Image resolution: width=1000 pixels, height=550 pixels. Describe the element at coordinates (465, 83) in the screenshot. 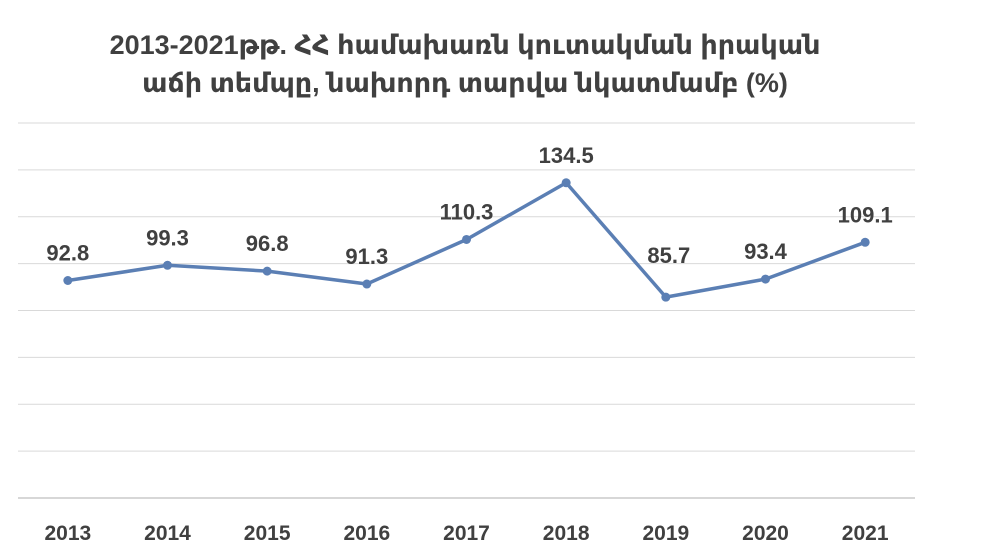

I see `chart-title-line-2: աճի տեմպը, նախորդ տարվա նկատմամբ (%)` at that location.